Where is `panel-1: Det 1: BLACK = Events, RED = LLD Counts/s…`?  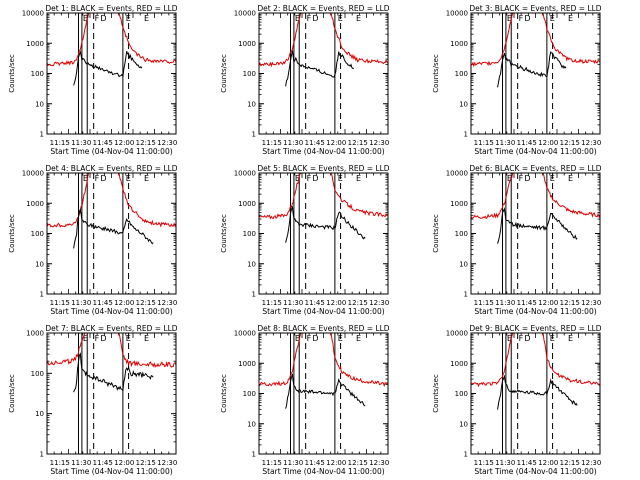 panel-1: Det 1: BLACK = Events, RED = LLD Counts/s… is located at coordinates (93, 80).